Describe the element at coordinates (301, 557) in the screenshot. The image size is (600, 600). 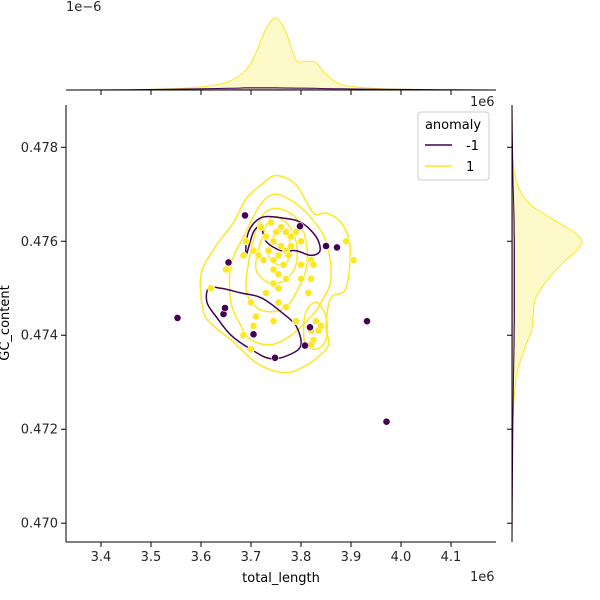
I see `x-tick-label: 3.8` at that location.